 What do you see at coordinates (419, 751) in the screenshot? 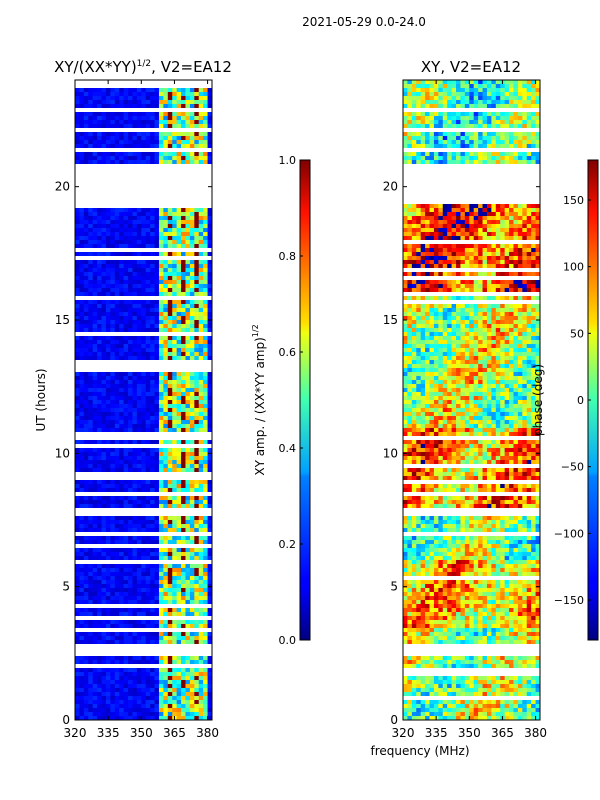
I see `shared-xlabel: frequency (MHz)` at bounding box center [419, 751].